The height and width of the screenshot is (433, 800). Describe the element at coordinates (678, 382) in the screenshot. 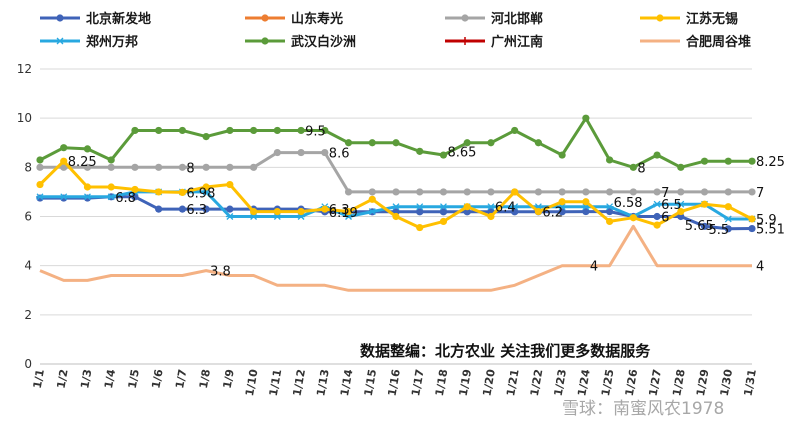

I see `x-tick-label: 1/28` at that location.